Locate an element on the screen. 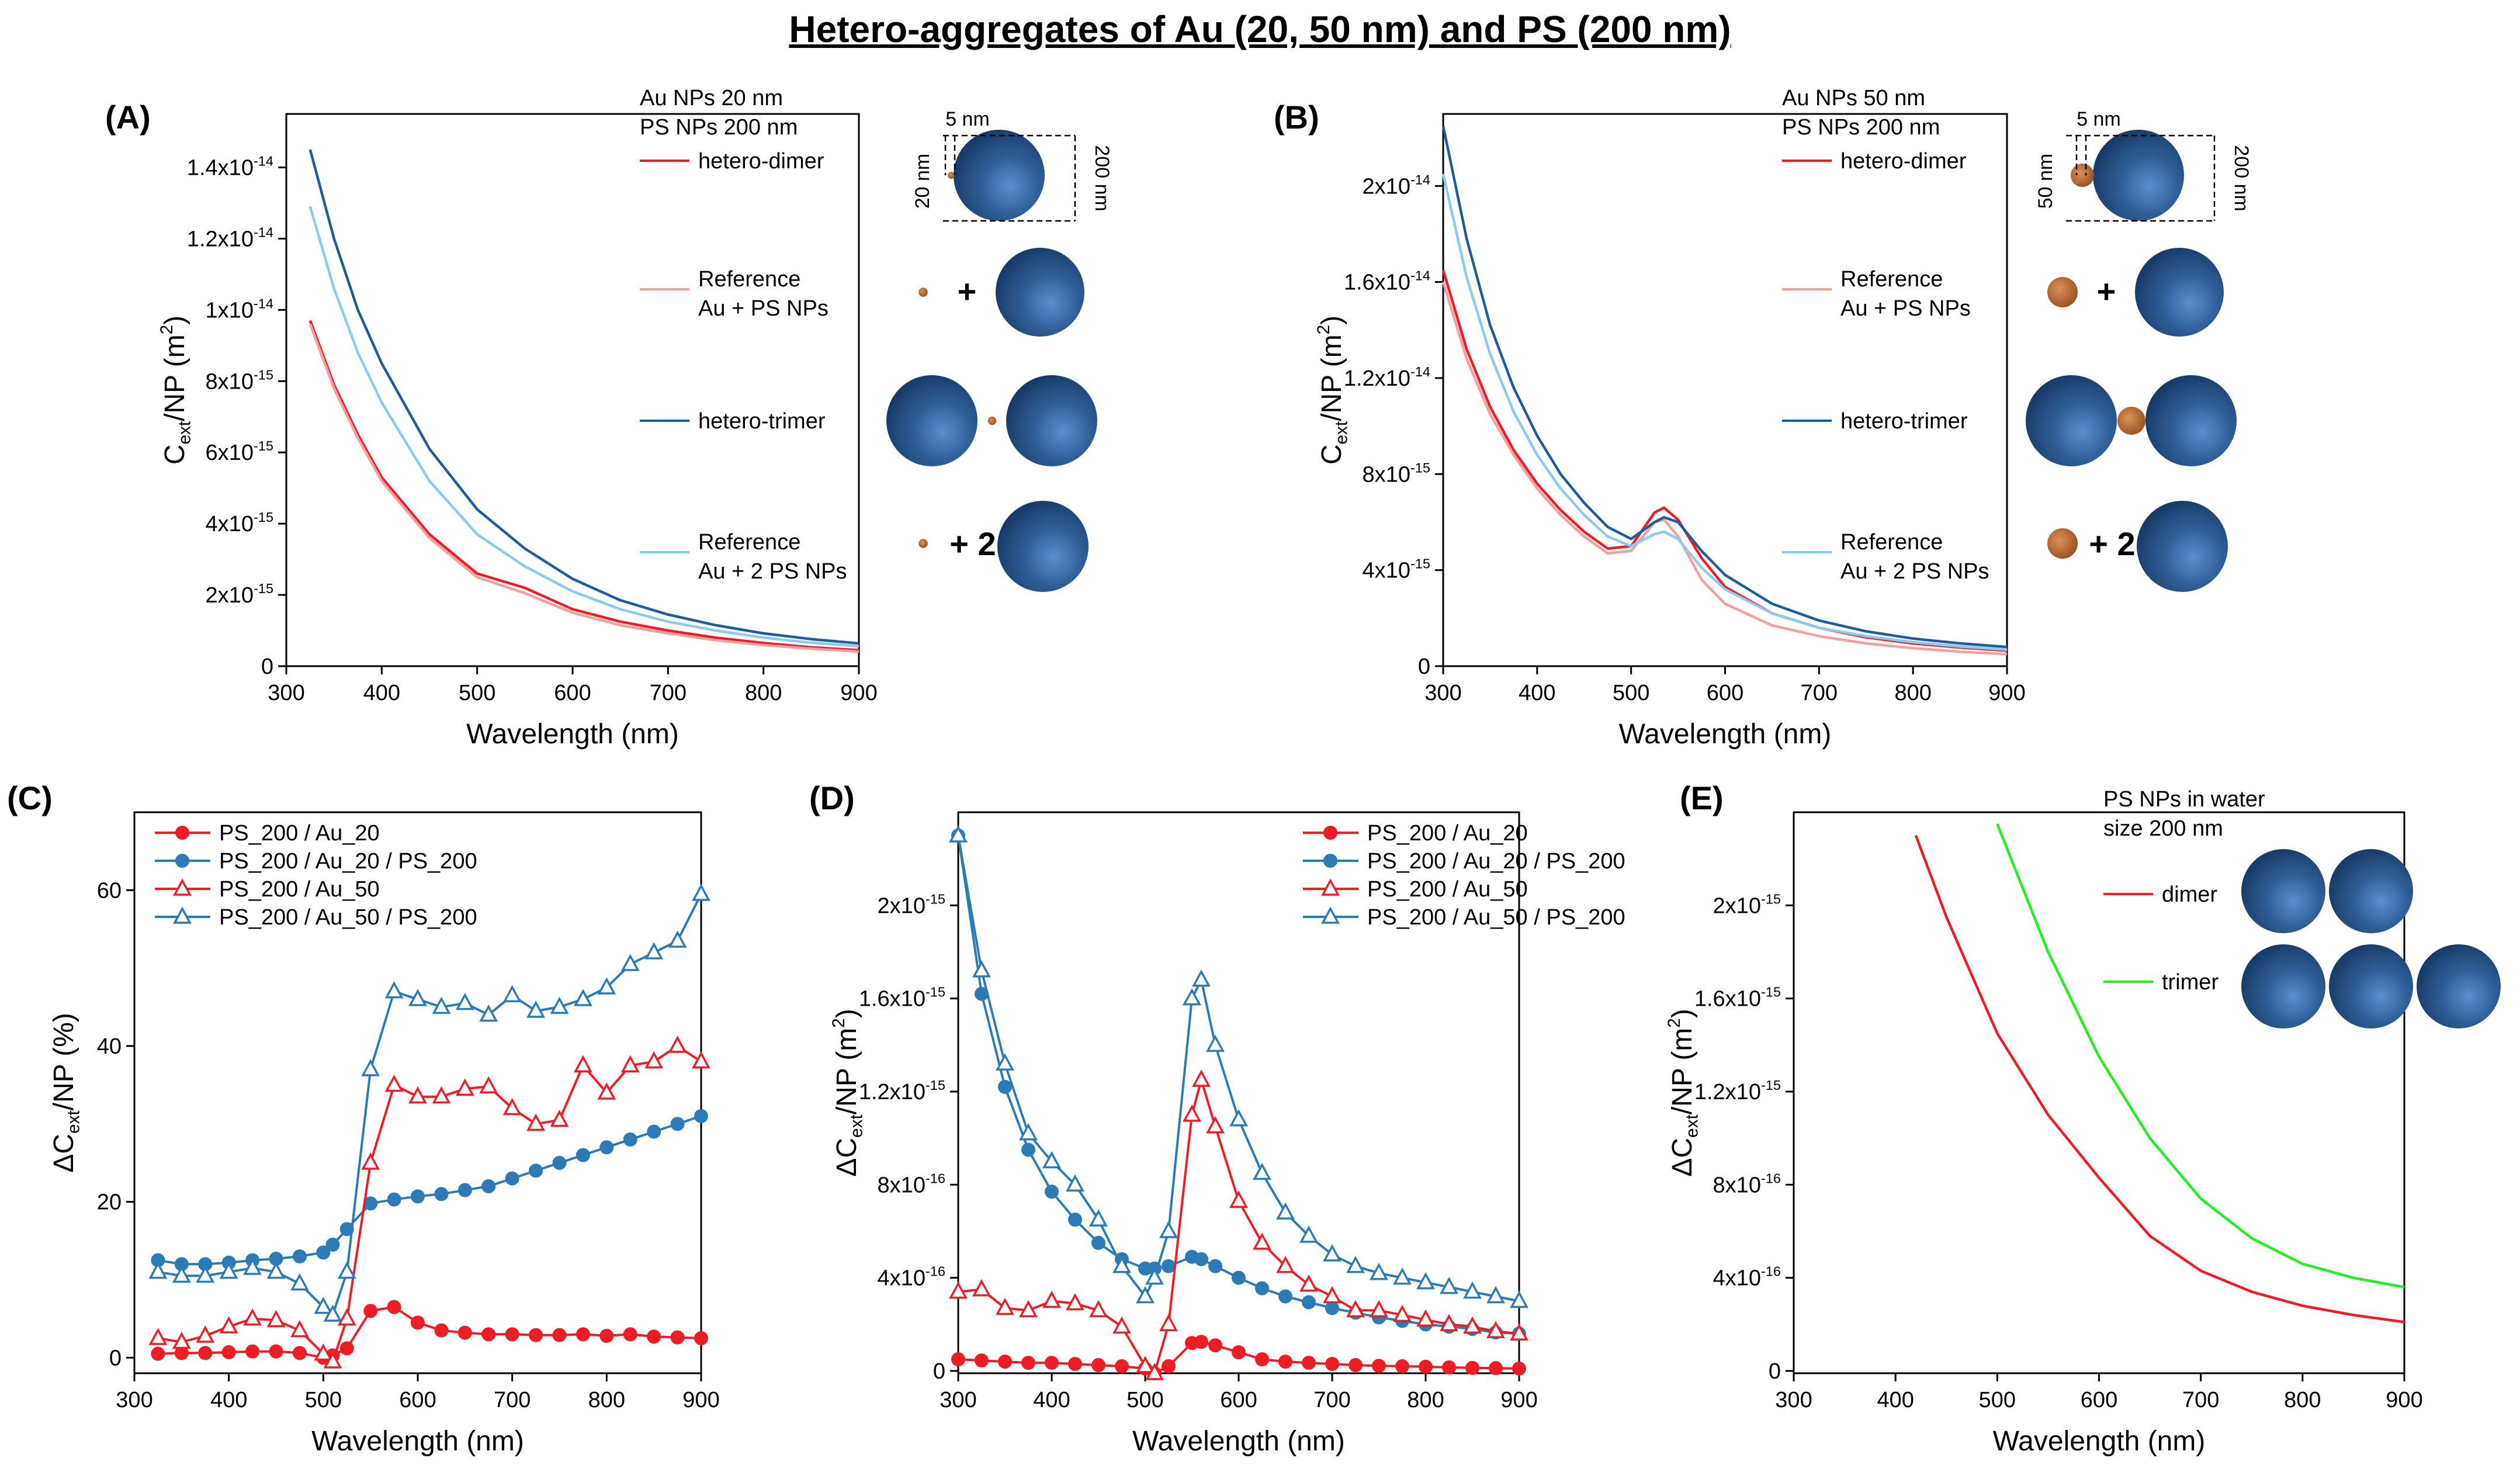  x-tick-label: 300 is located at coordinates (1794, 1400).